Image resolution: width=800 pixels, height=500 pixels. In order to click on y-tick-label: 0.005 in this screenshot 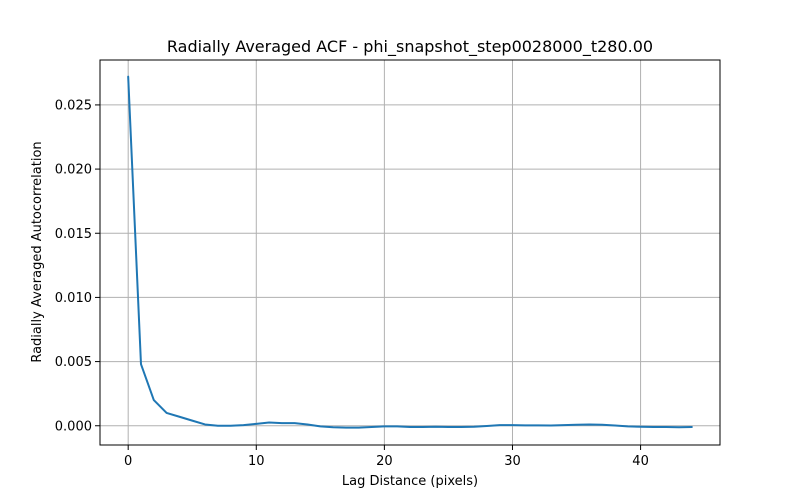, I will do `click(73, 362)`.